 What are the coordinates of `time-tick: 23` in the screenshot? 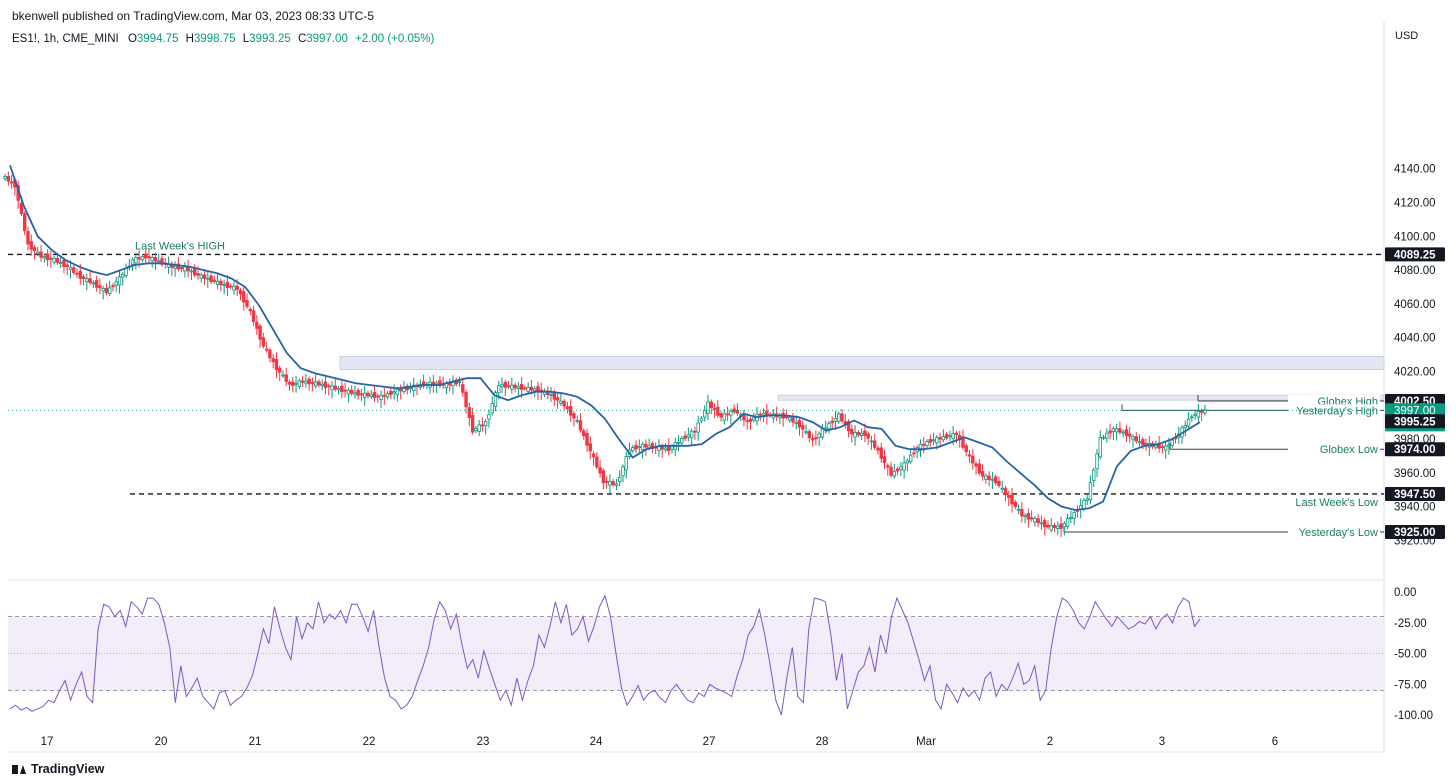 It's located at (483, 742).